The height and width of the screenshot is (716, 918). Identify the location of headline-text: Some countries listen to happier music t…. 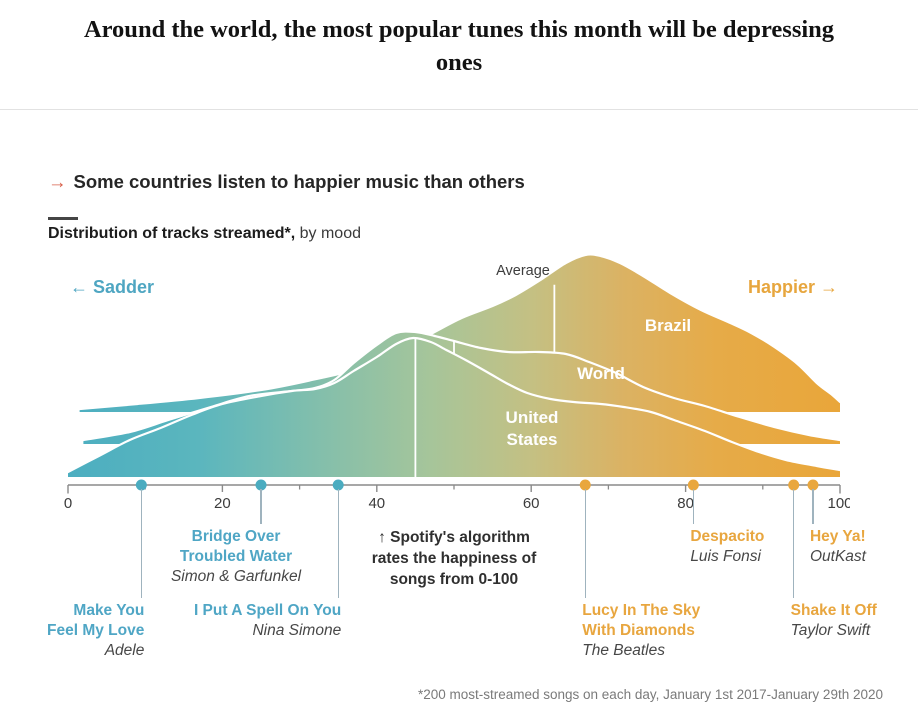
(299, 181).